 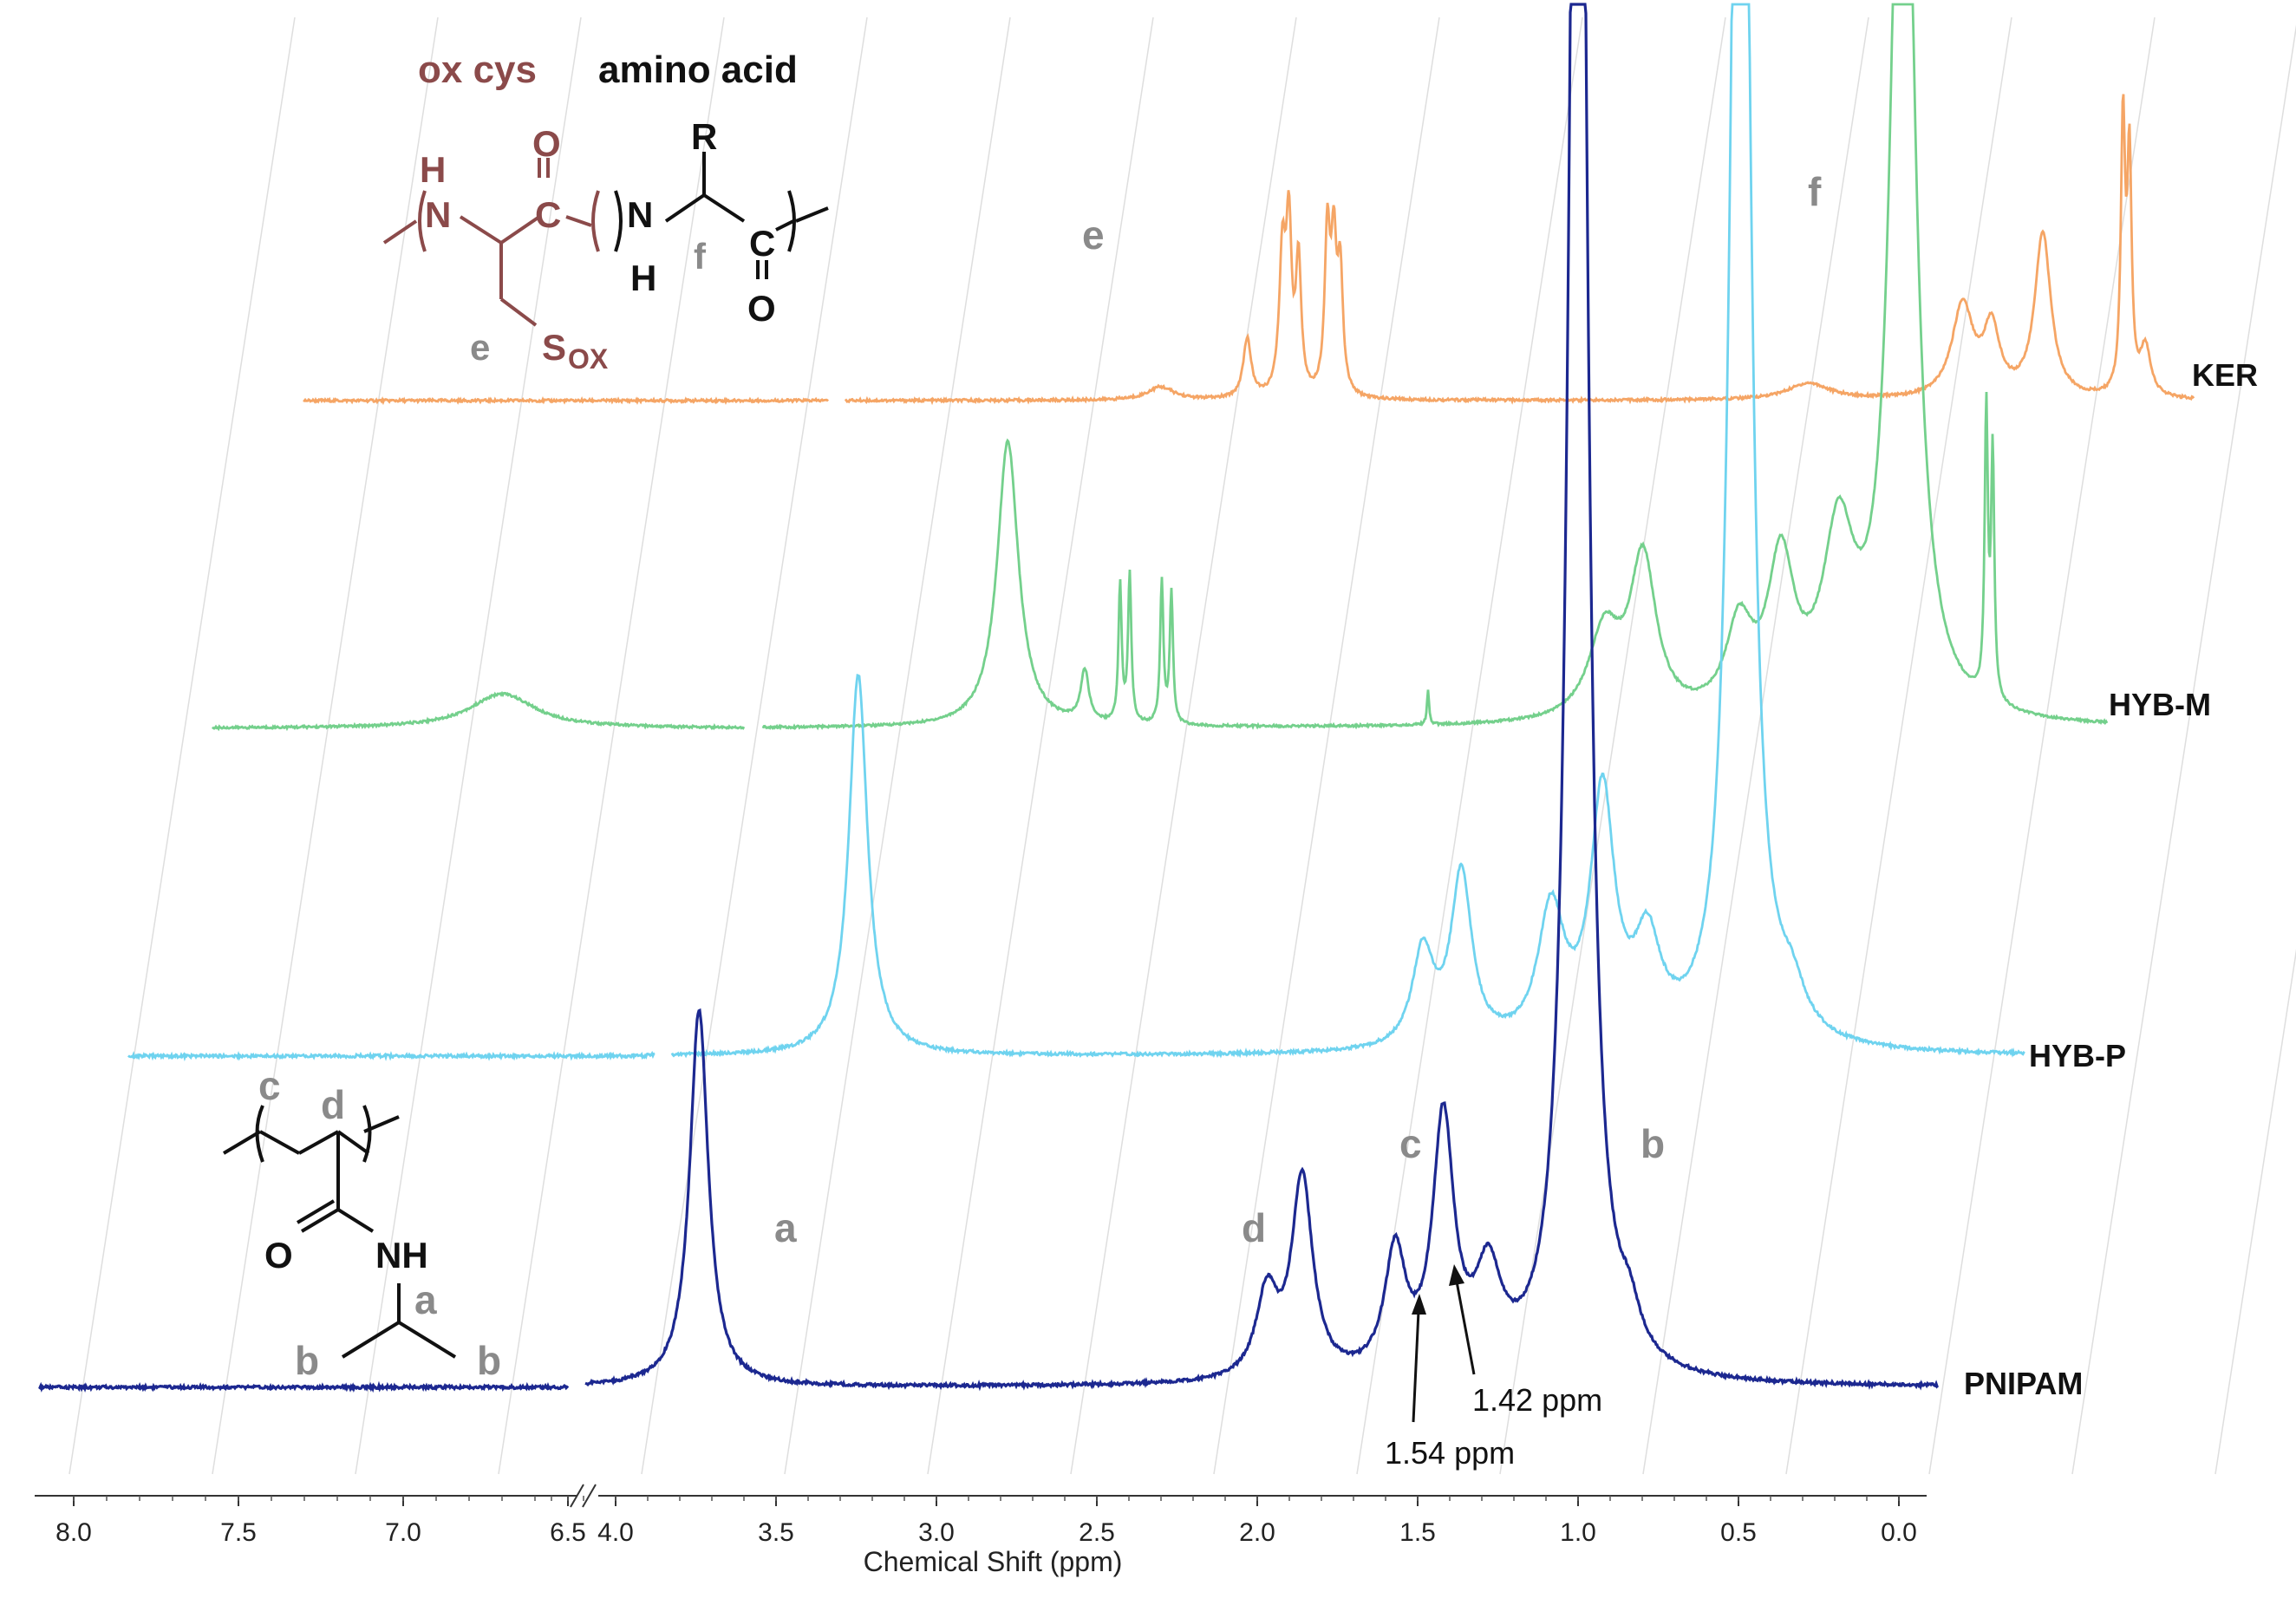 I want to click on peak-label-c: c, so click(x=1410, y=1144).